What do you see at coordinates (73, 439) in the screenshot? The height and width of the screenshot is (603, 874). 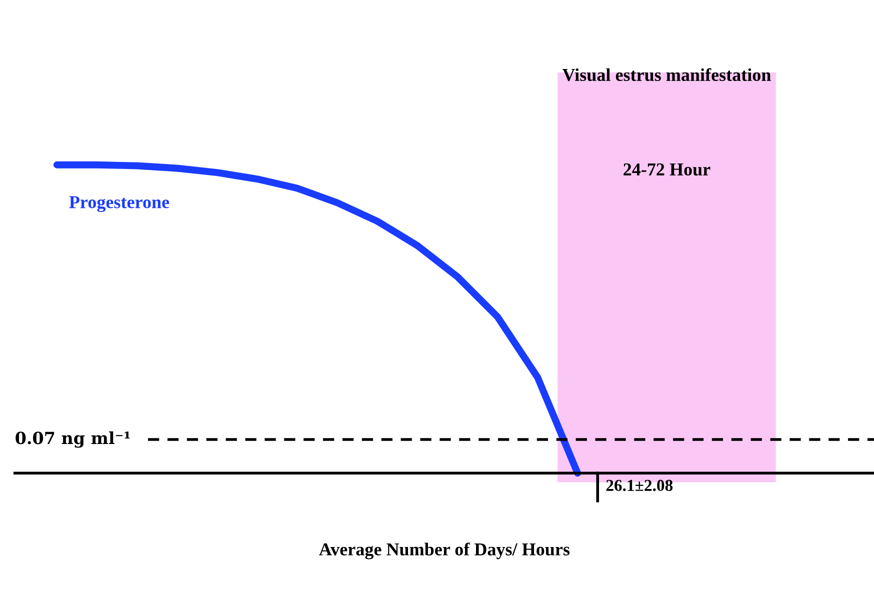 I see `ref-line-label: 0.07 ng ml⁻¹` at bounding box center [73, 439].